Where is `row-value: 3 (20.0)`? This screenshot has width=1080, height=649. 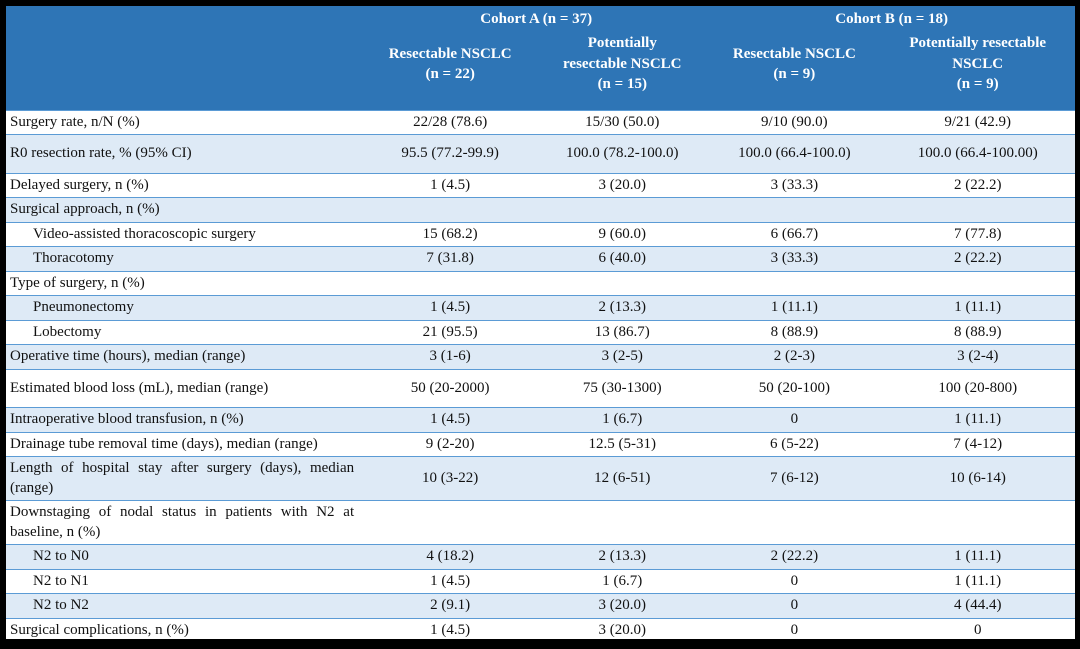 row-value: 3 (20.0) is located at coordinates (622, 629).